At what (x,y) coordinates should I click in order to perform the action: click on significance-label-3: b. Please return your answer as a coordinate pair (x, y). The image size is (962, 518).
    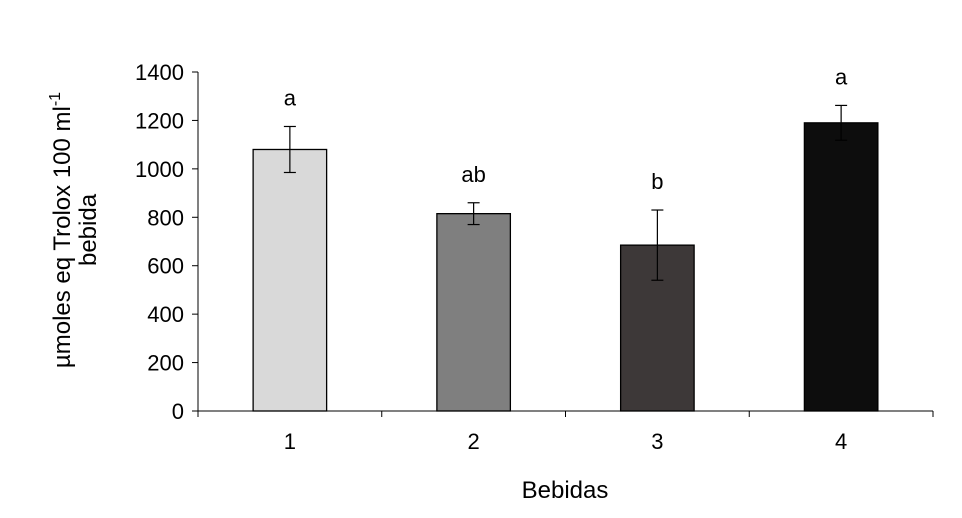
    Looking at the image, I should click on (657, 181).